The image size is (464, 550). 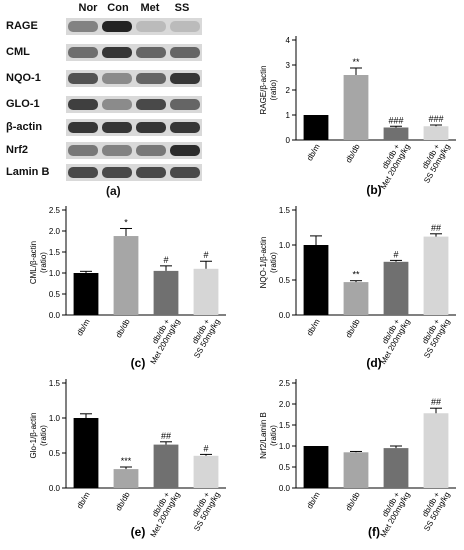 I want to click on panel-label: (f), so click(x=374, y=532).